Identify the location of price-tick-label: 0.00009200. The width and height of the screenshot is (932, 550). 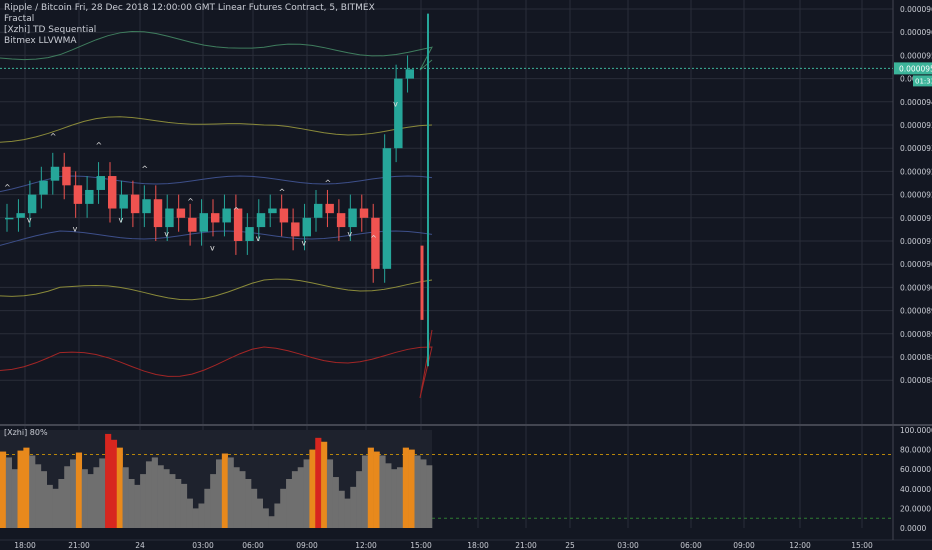
(916, 195).